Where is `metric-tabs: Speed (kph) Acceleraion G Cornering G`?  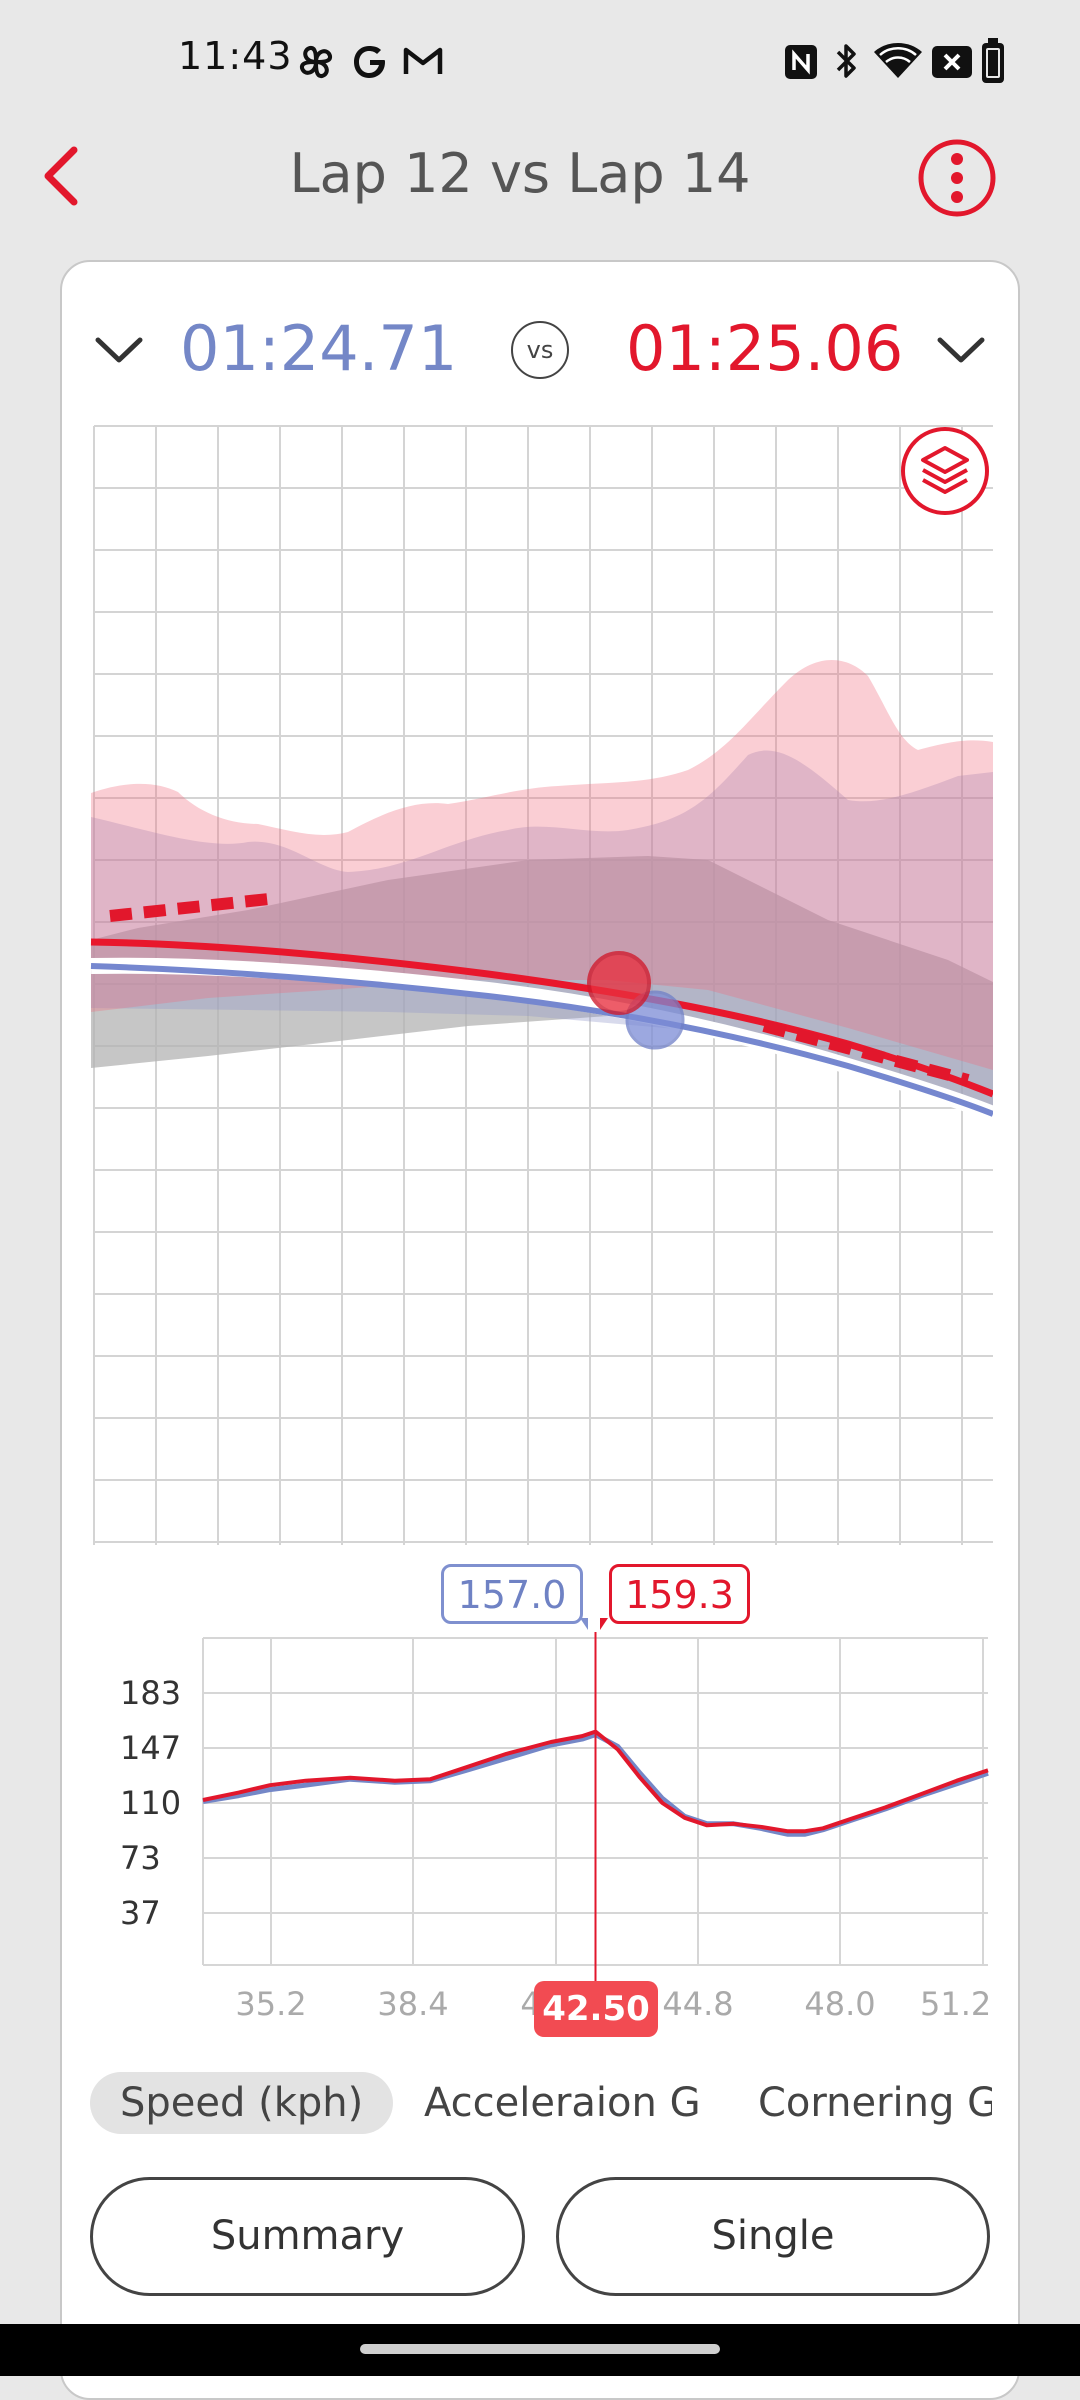 metric-tabs: Speed (kph) Acceleraion G Cornering G is located at coordinates (526, 2104).